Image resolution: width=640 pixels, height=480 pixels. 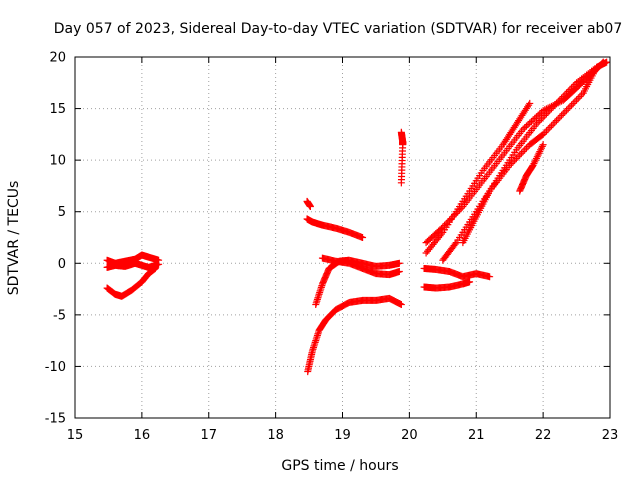 I want to click on x-tick-label: 17, so click(x=208, y=435).